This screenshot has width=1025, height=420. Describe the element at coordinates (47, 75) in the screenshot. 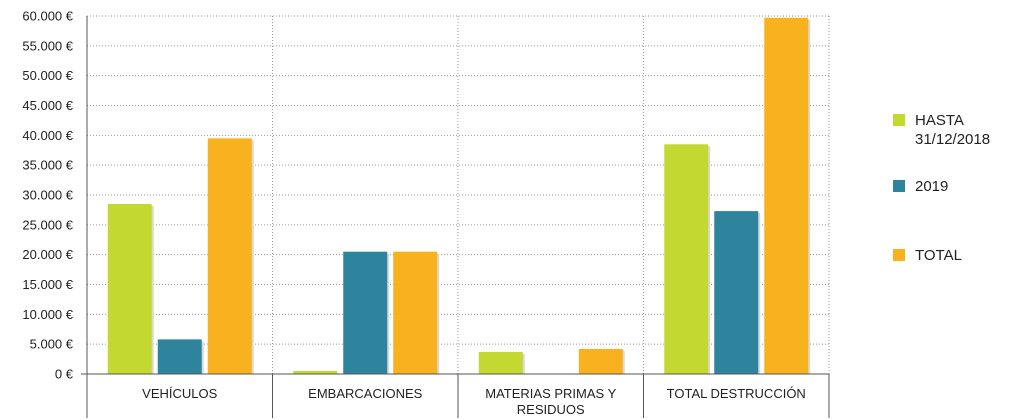

I see `y-tick-label: 50.000 €` at that location.